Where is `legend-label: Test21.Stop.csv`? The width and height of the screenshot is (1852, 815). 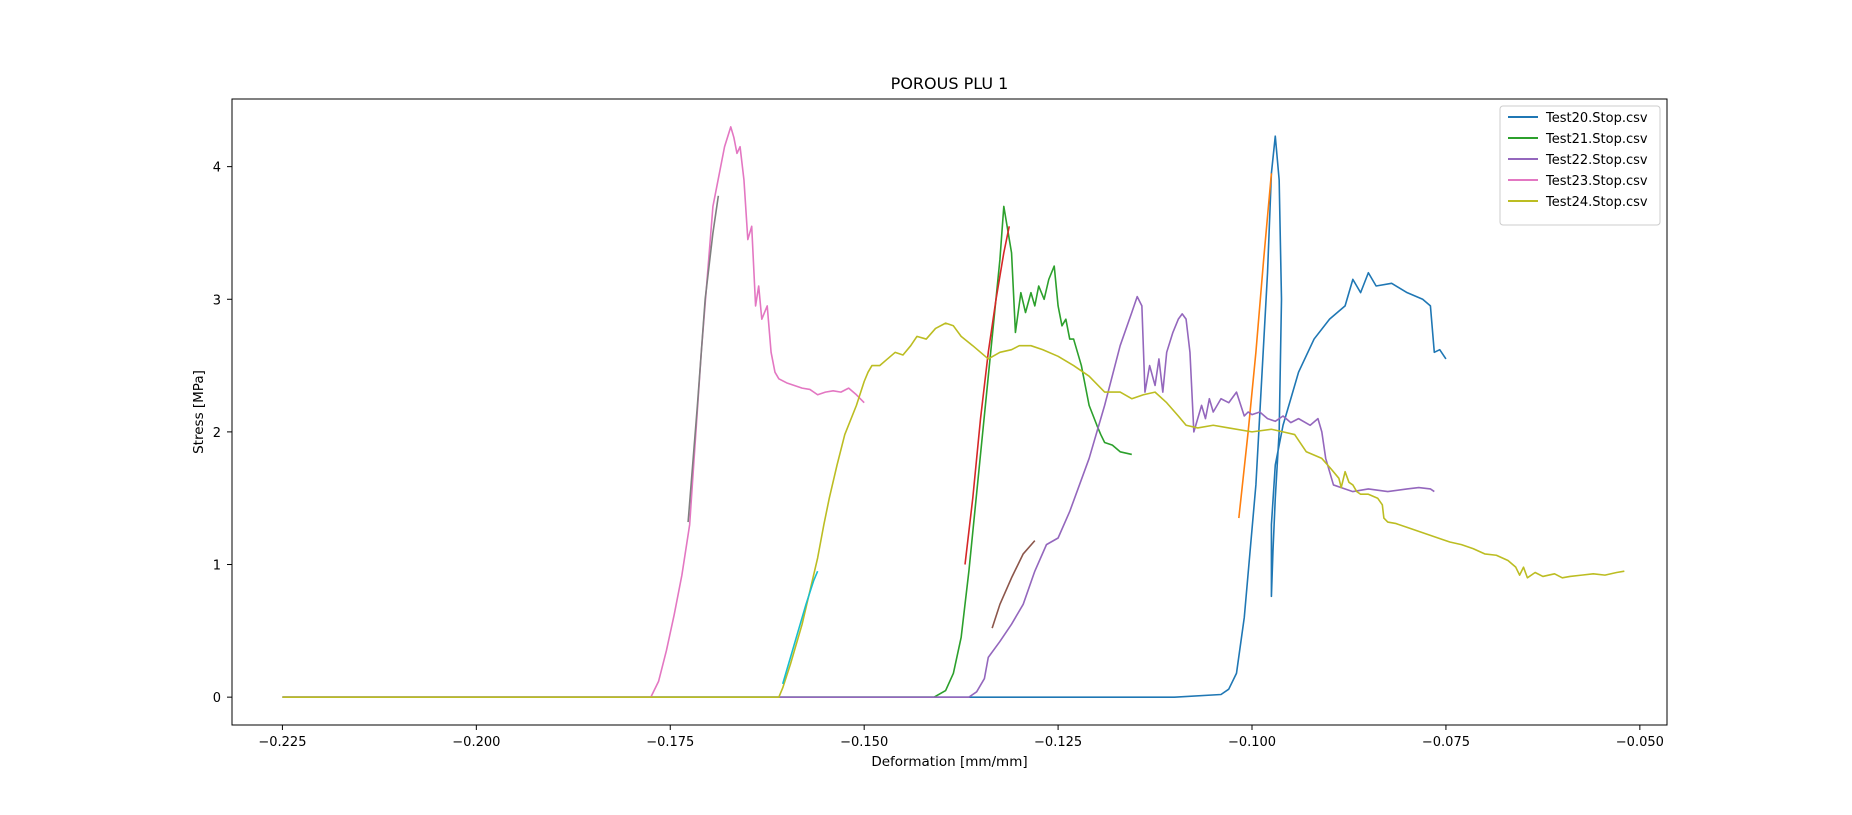
legend-label: Test21.Stop.csv is located at coordinates (1596, 139).